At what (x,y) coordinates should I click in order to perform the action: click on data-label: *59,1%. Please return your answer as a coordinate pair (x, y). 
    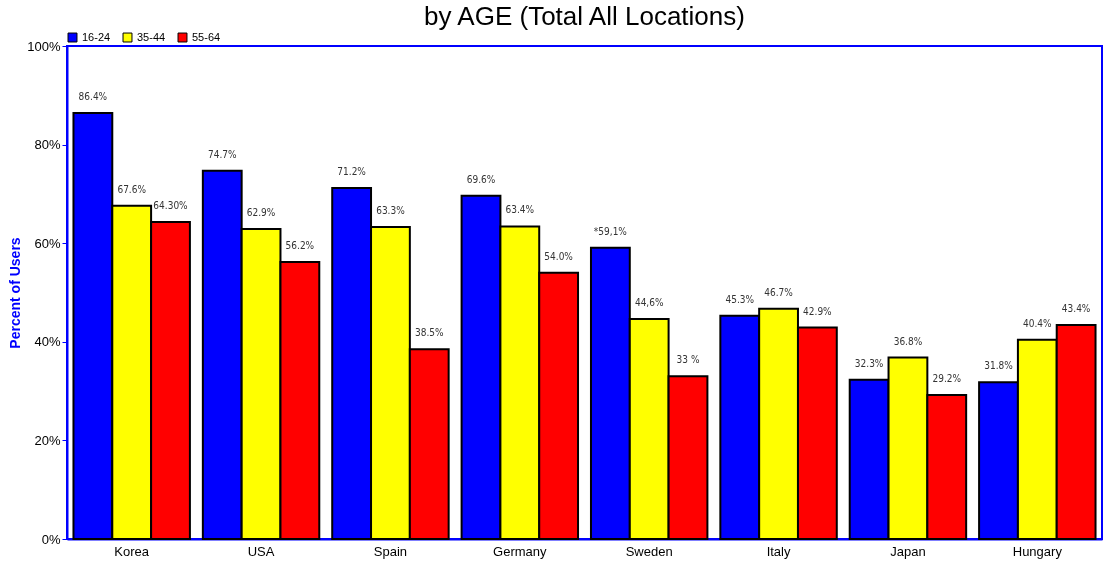
    Looking at the image, I should click on (610, 231).